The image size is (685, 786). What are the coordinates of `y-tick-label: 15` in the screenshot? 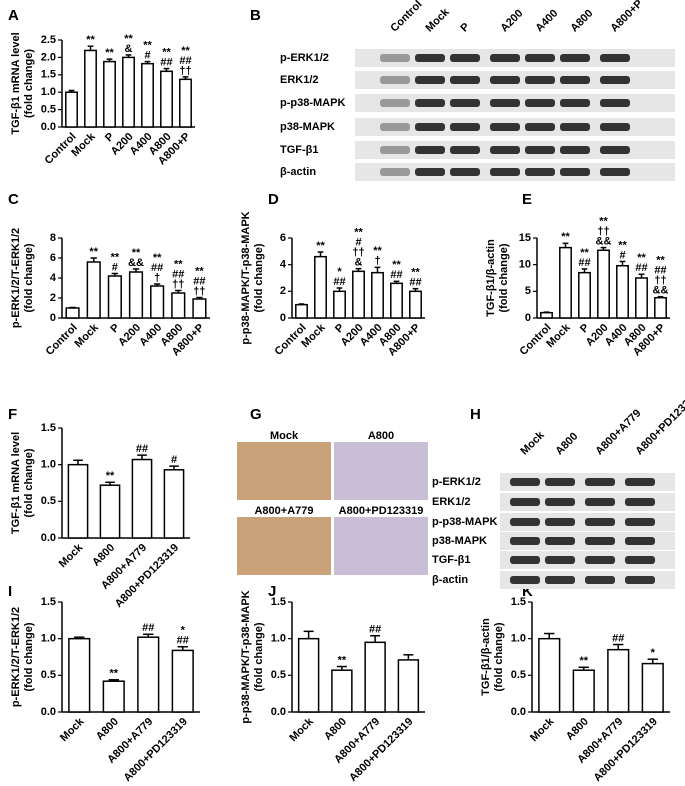 It's located at (525, 238).